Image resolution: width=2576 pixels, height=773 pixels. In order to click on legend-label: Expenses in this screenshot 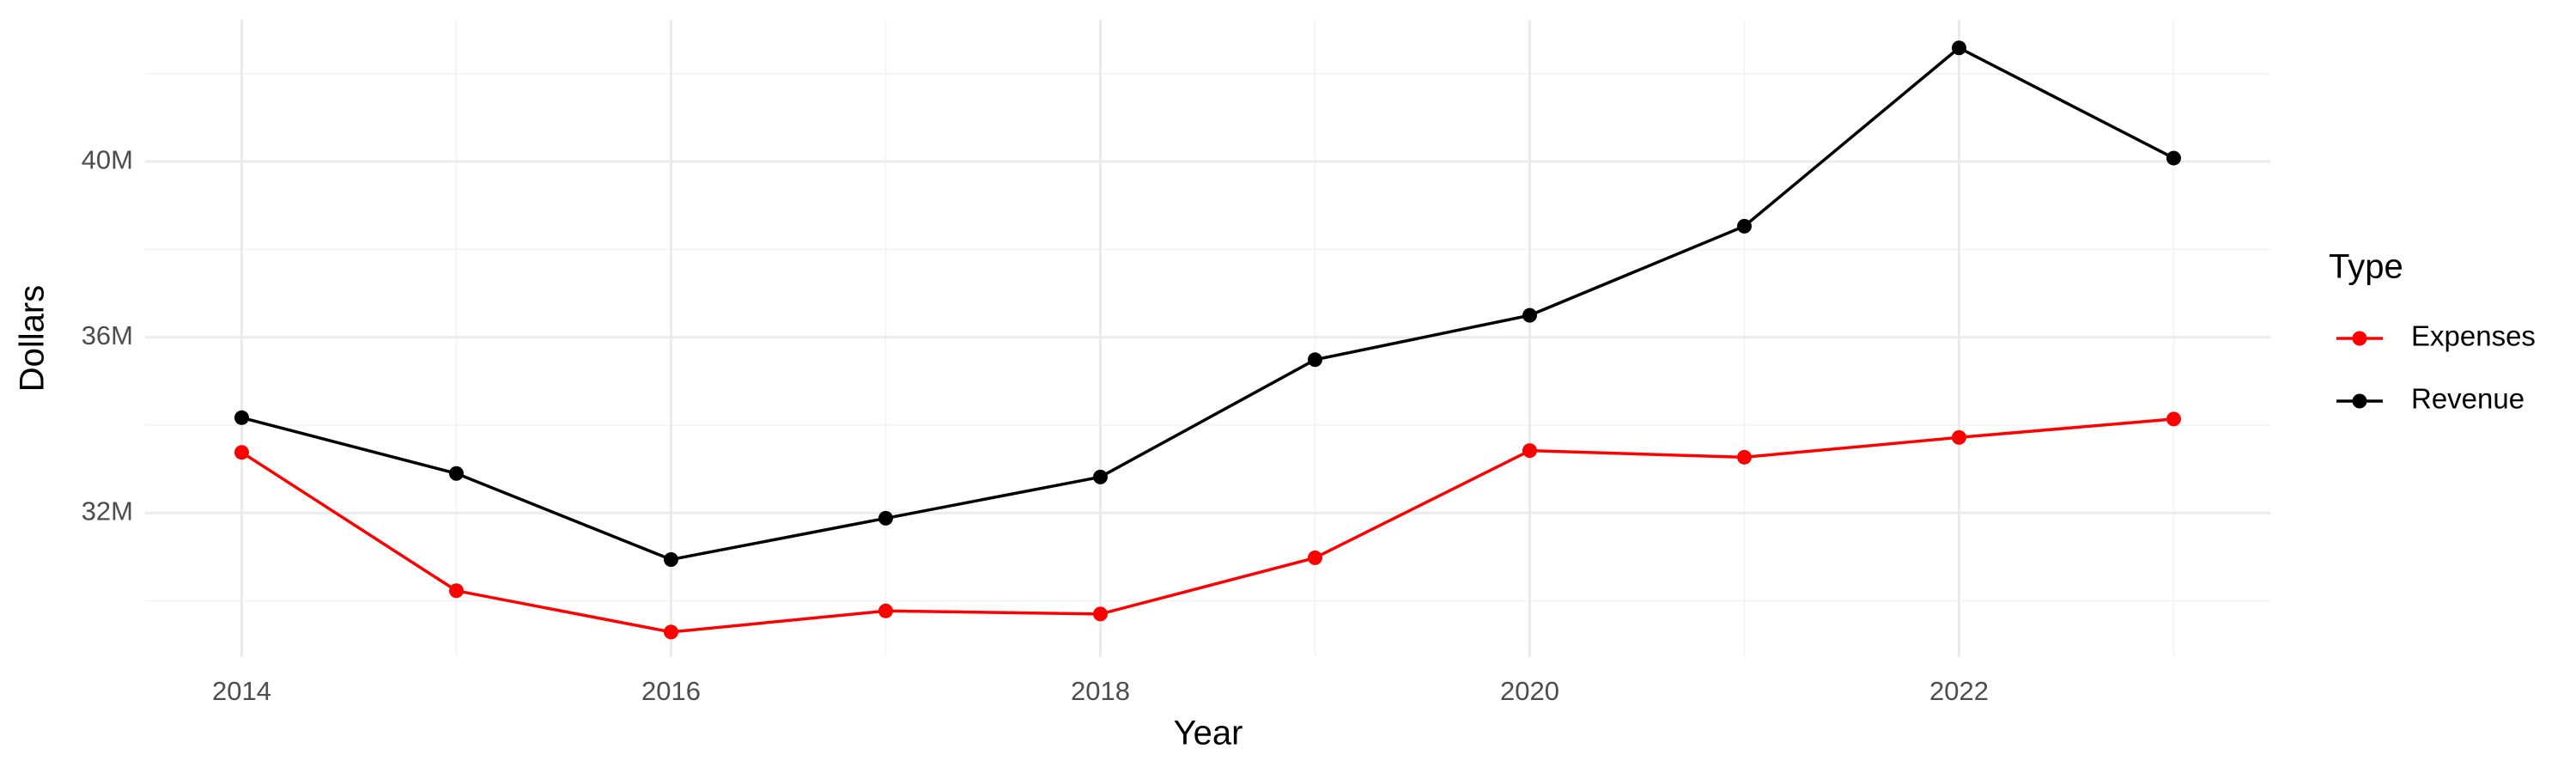, I will do `click(2473, 336)`.